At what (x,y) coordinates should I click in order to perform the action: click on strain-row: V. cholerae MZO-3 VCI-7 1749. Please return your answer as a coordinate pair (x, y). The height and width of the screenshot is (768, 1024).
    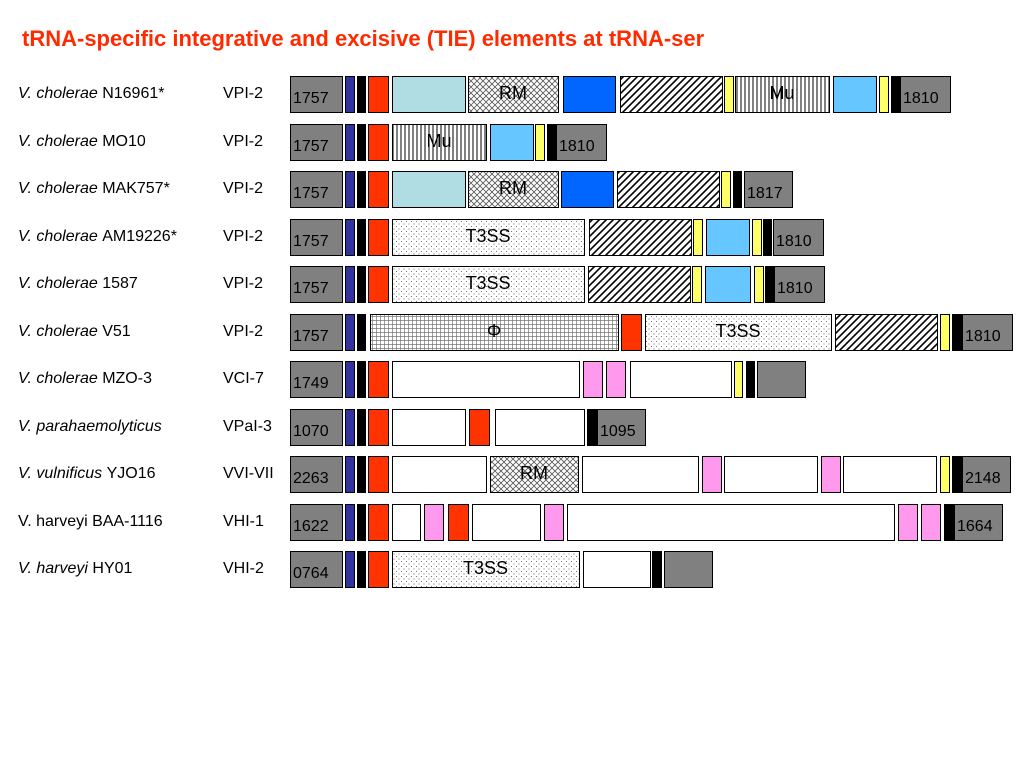
    Looking at the image, I should click on (412, 379).